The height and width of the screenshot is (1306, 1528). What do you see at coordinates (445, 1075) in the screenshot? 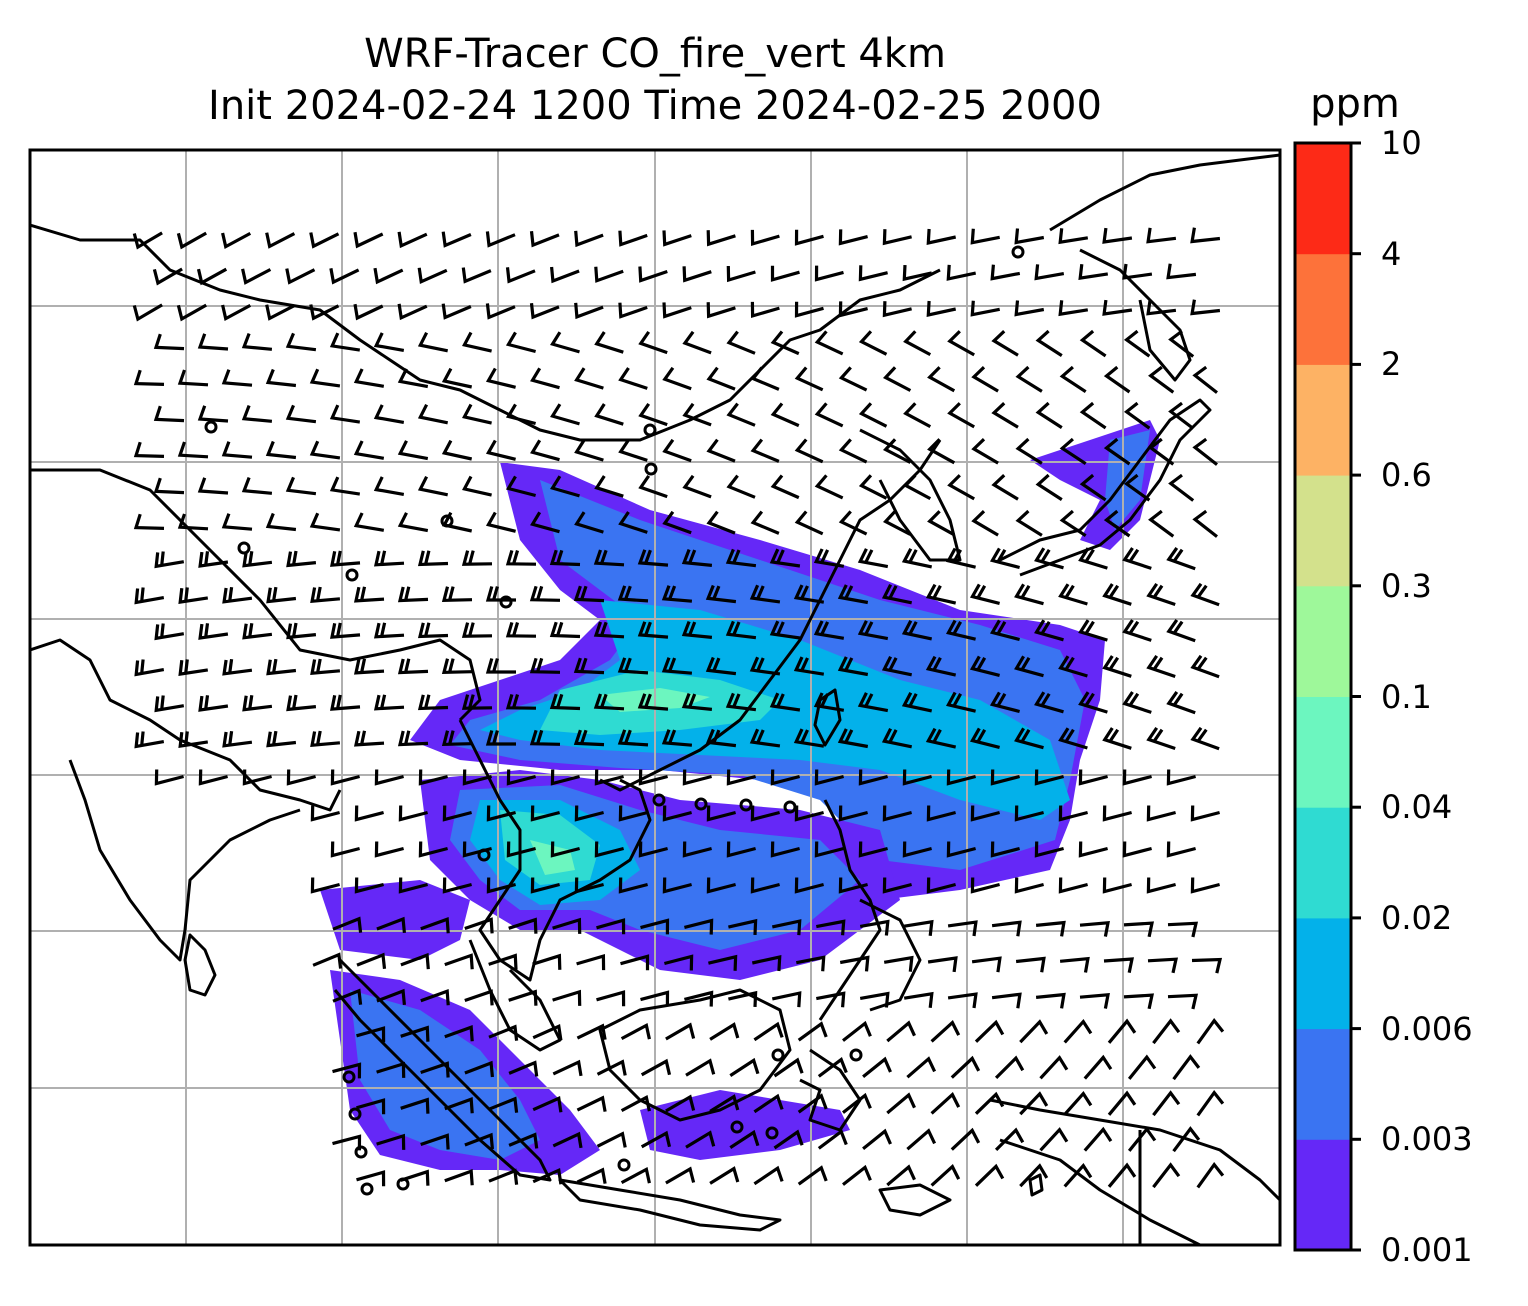
I see `plume-indonesia-mid` at bounding box center [445, 1075].